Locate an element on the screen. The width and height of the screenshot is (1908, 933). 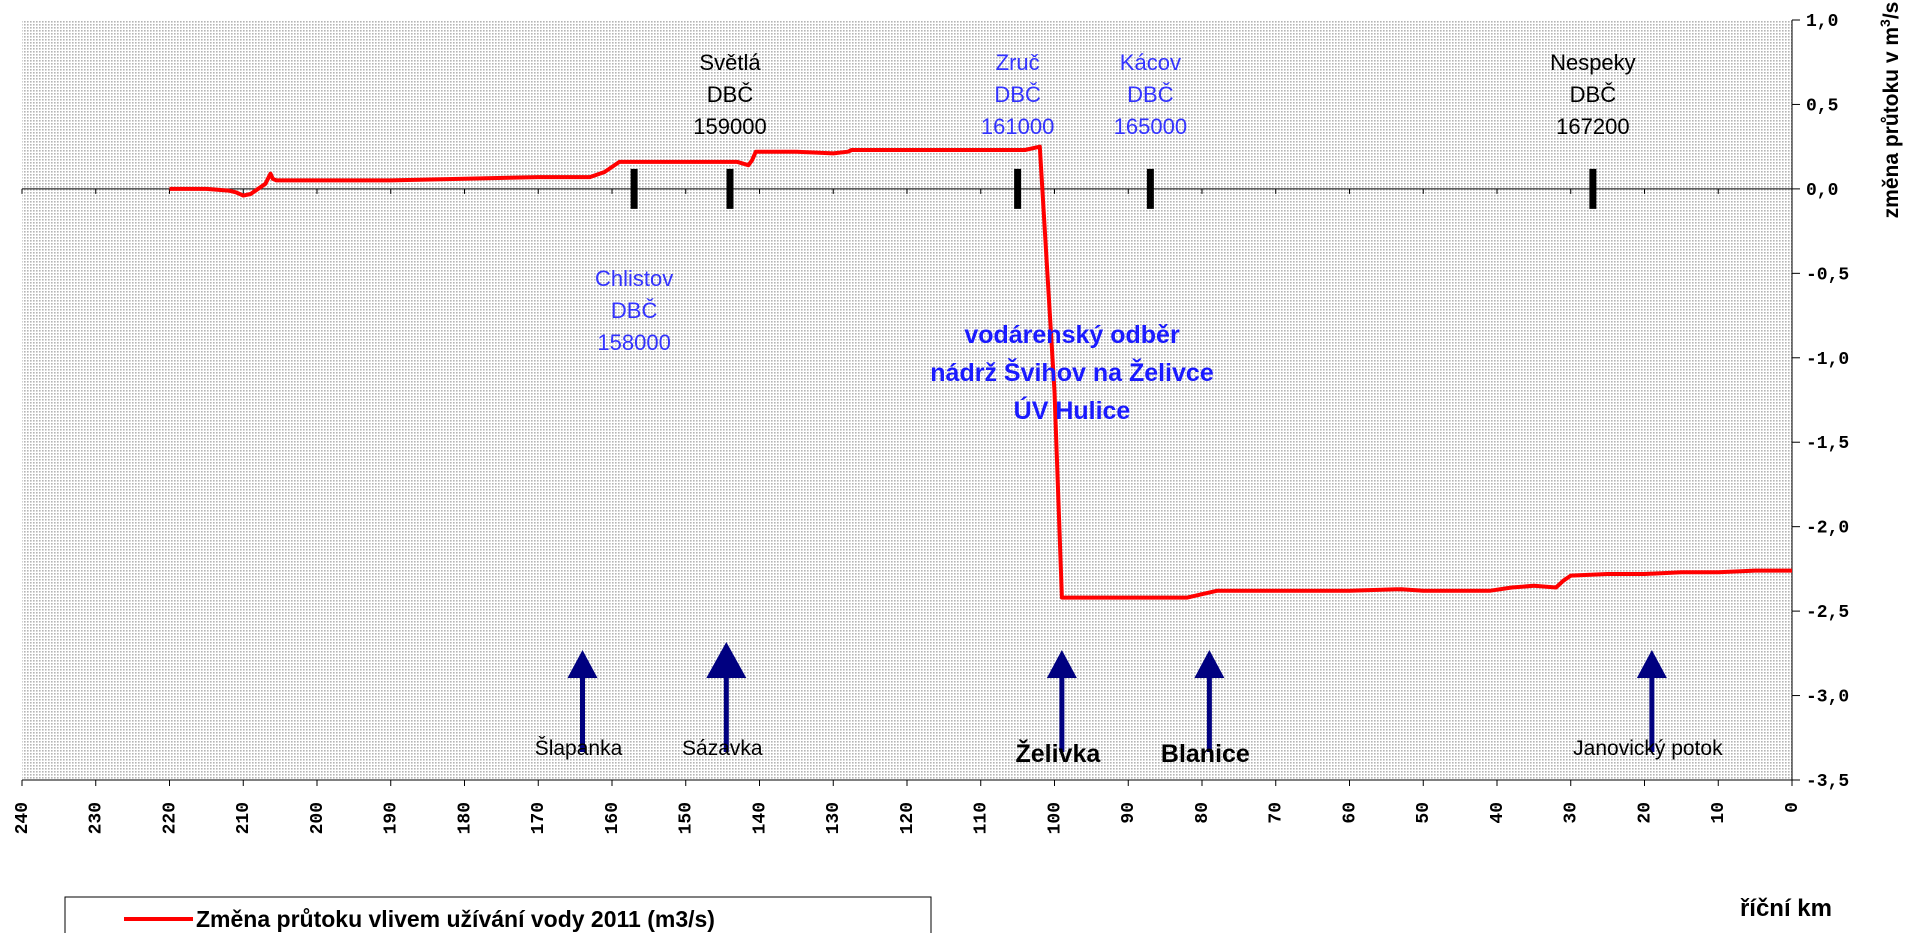
station-label: Světlá is located at coordinates (730, 62).